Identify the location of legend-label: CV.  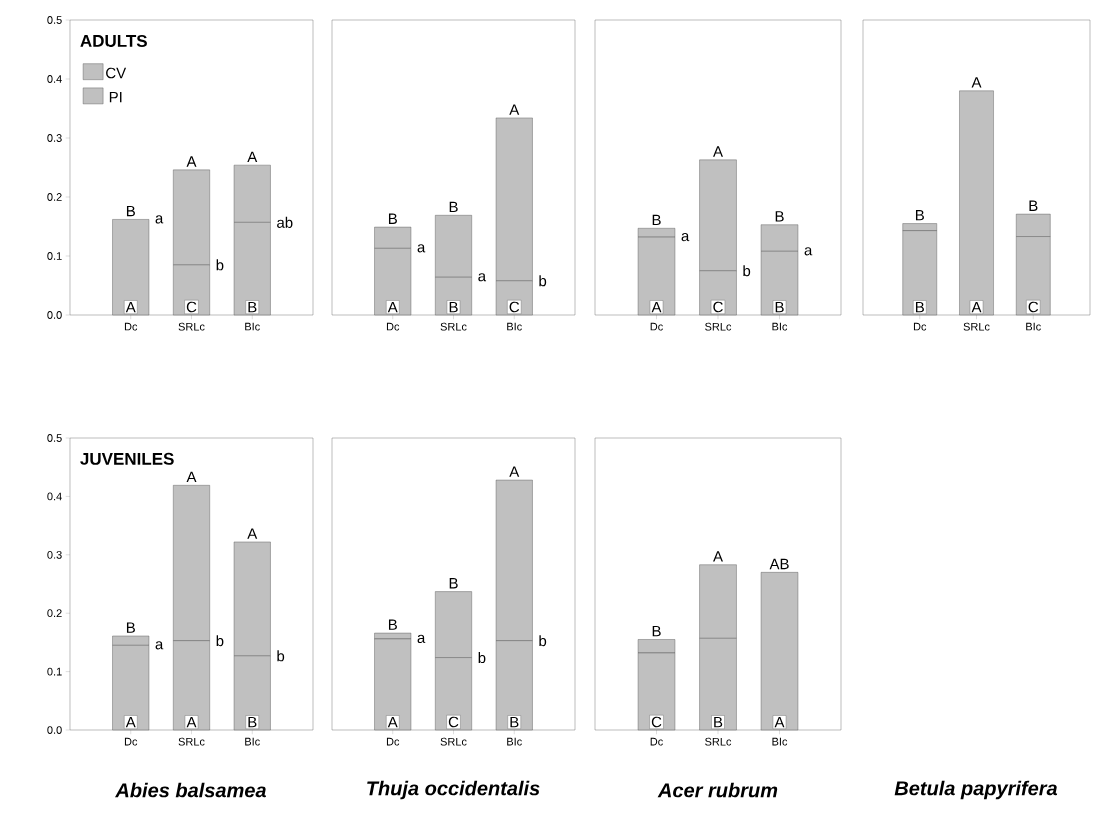
(116, 73).